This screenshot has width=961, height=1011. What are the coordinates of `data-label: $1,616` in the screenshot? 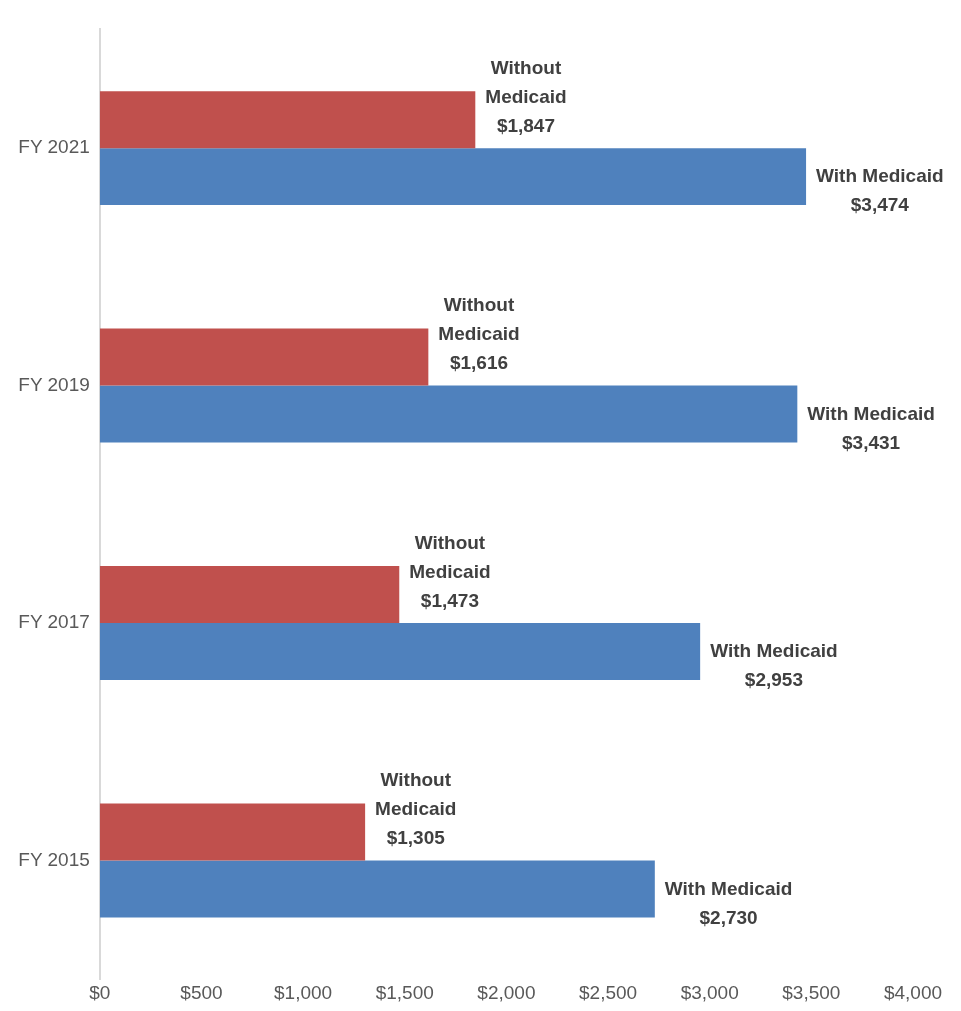 It's located at (479, 363).